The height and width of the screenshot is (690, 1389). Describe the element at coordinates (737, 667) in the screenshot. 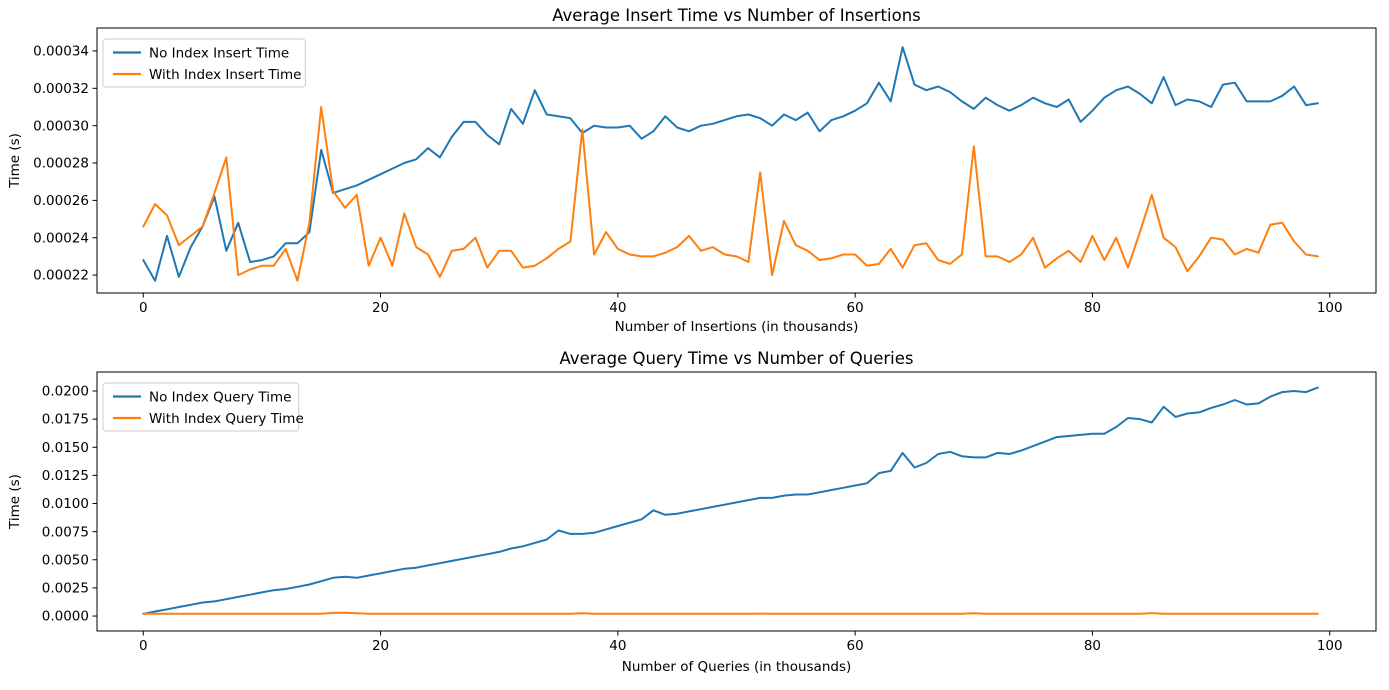

I see `query-chart-xlabel: Number of Queries (in thousands)` at that location.